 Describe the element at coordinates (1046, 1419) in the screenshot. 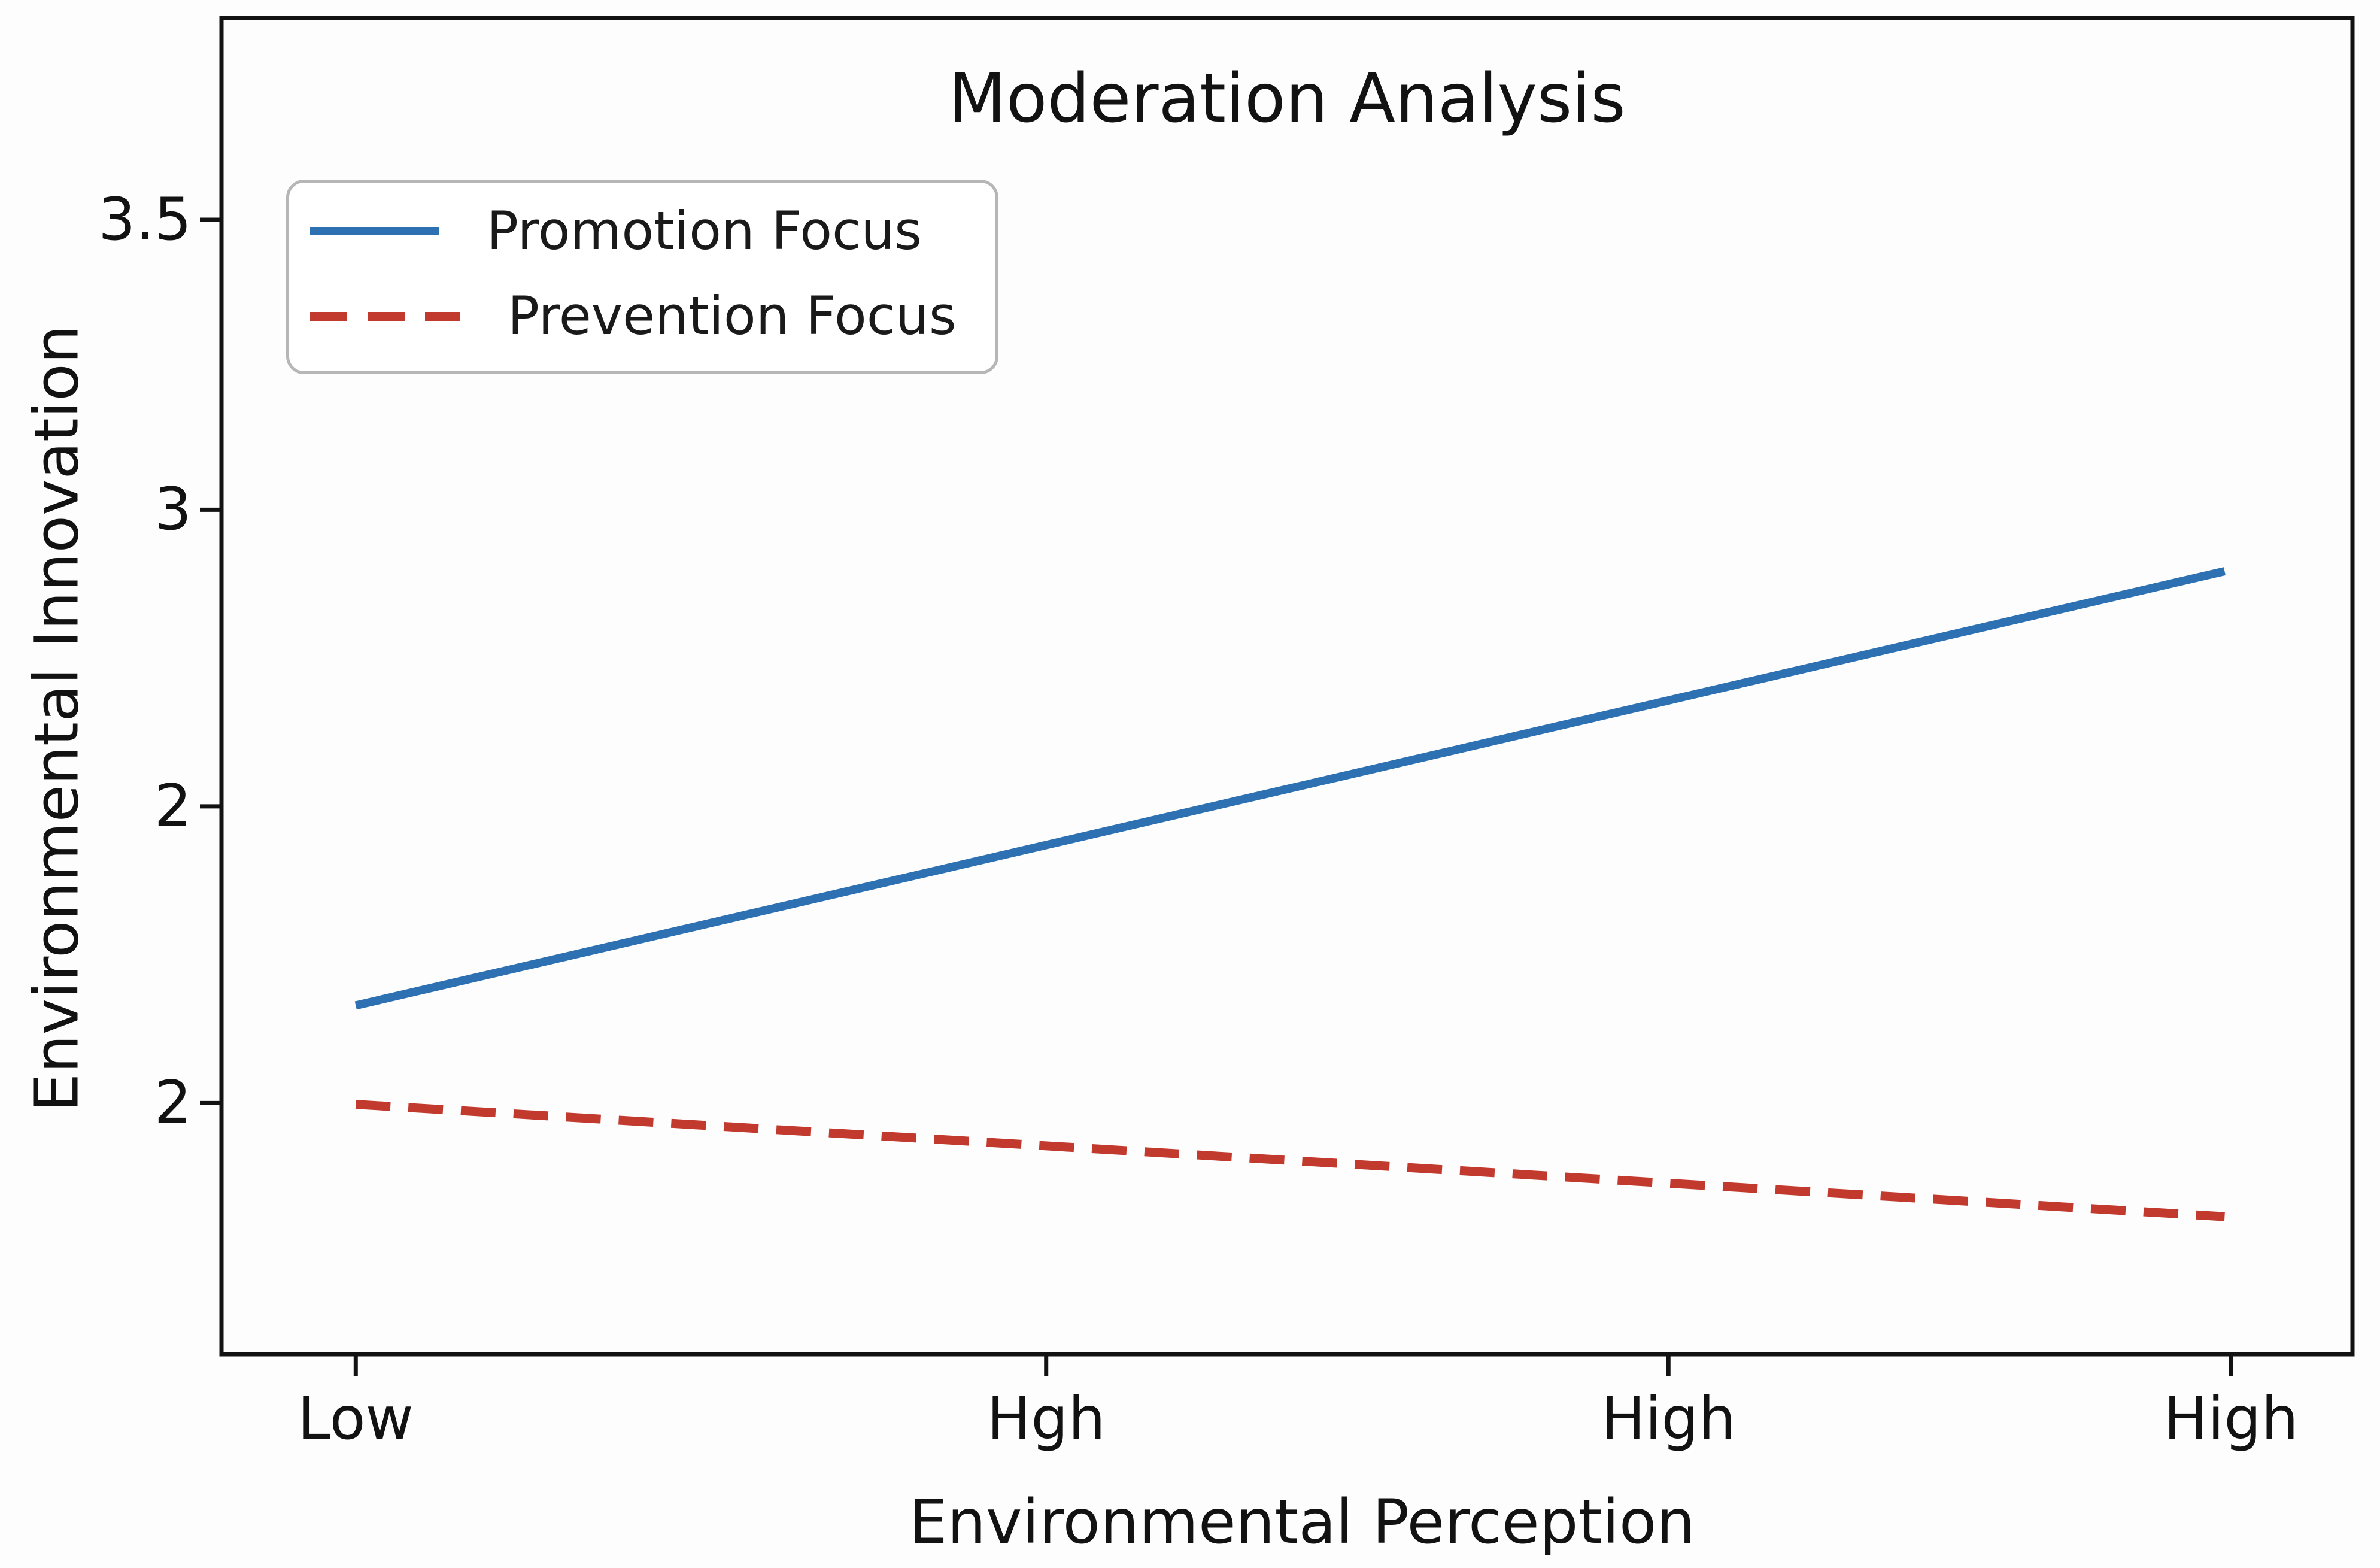

I see `x-tick-label: Hgh` at that location.